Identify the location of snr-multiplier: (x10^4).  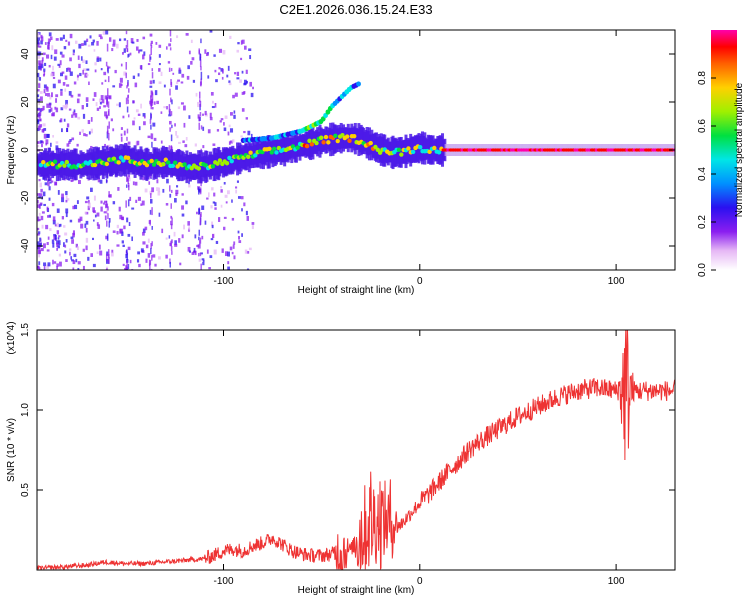
(11, 337).